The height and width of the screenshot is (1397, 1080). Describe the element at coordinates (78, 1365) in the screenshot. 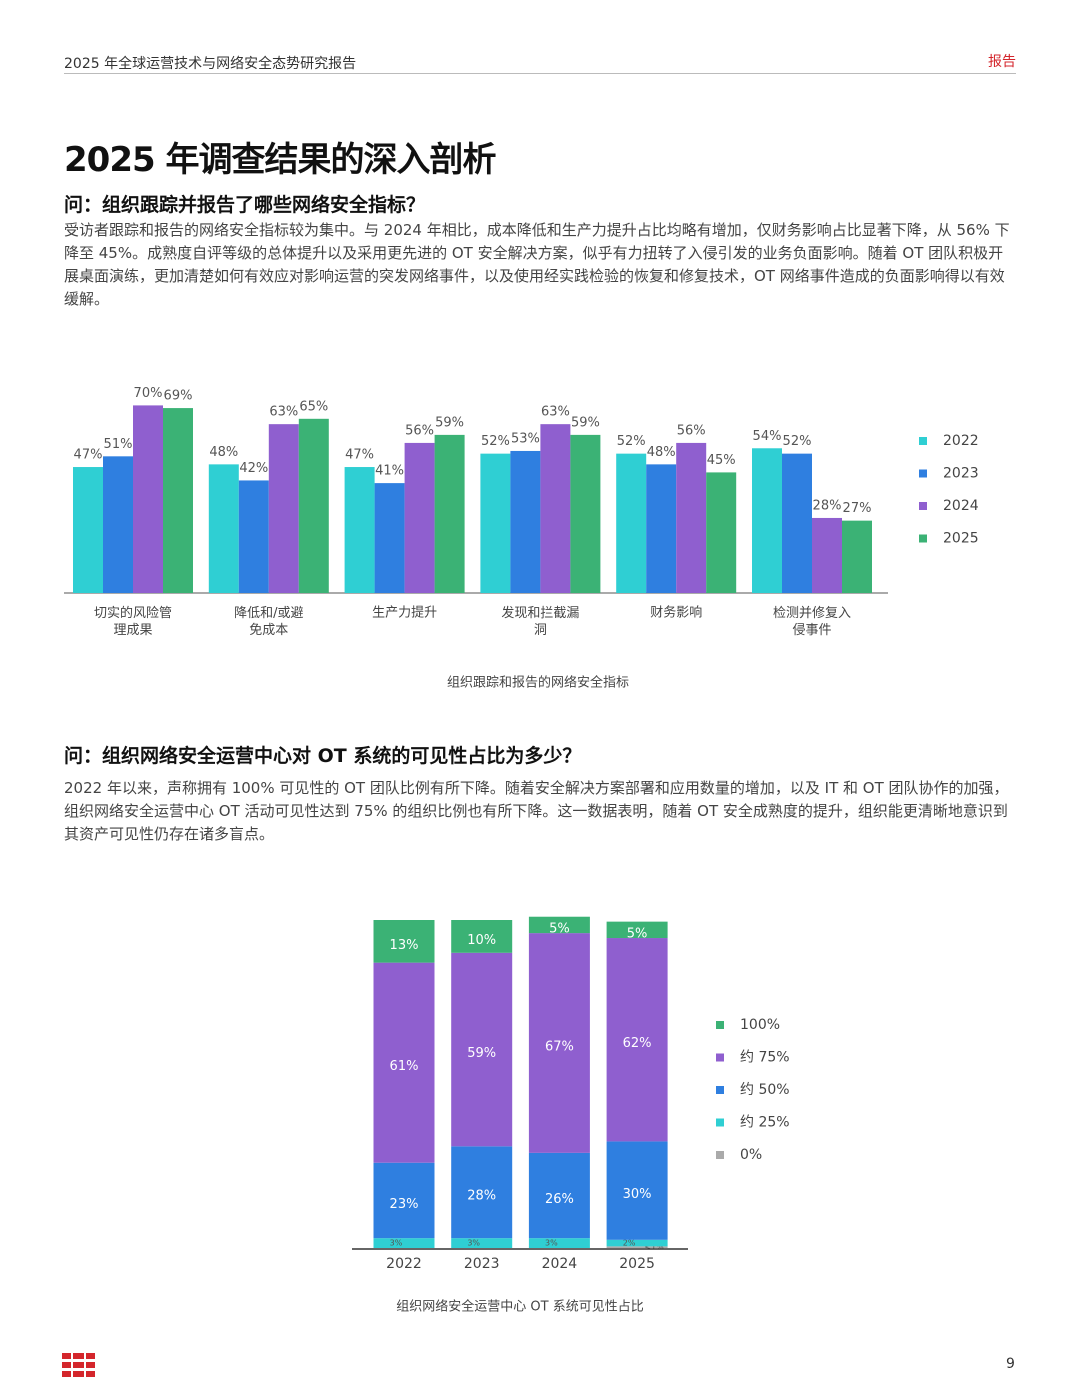

I see `logo` at that location.